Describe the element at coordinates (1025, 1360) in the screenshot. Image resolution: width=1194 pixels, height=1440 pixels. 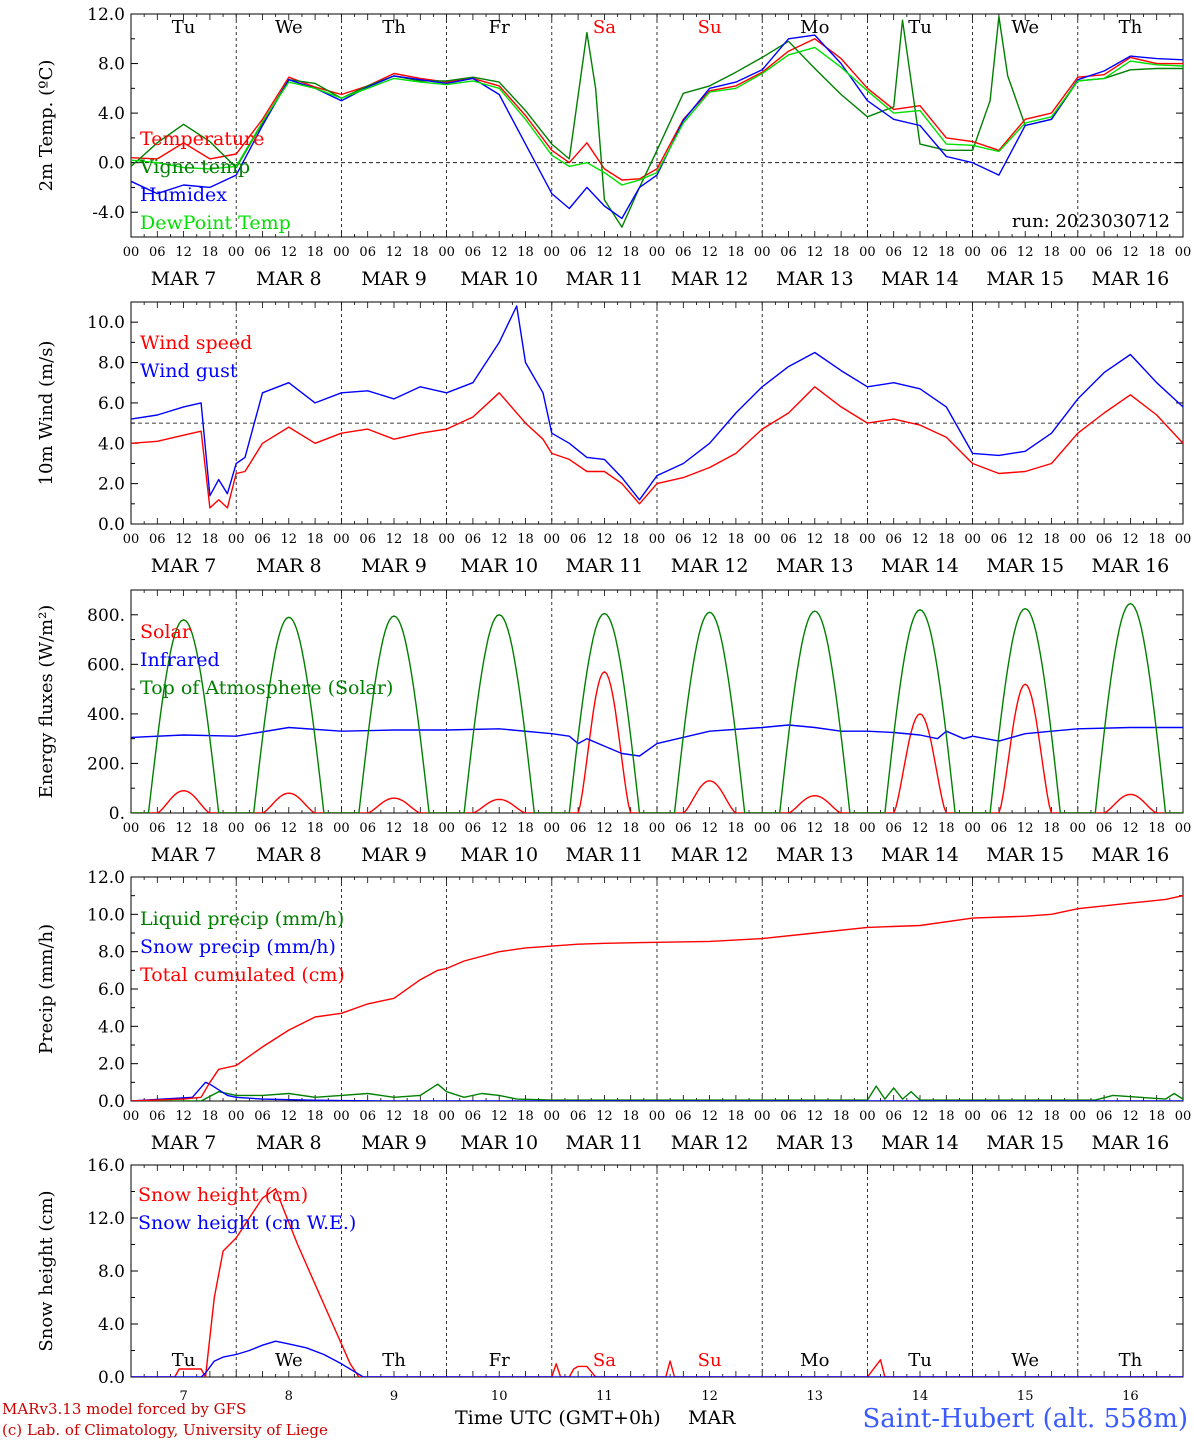
I see `day-name-label: We` at that location.